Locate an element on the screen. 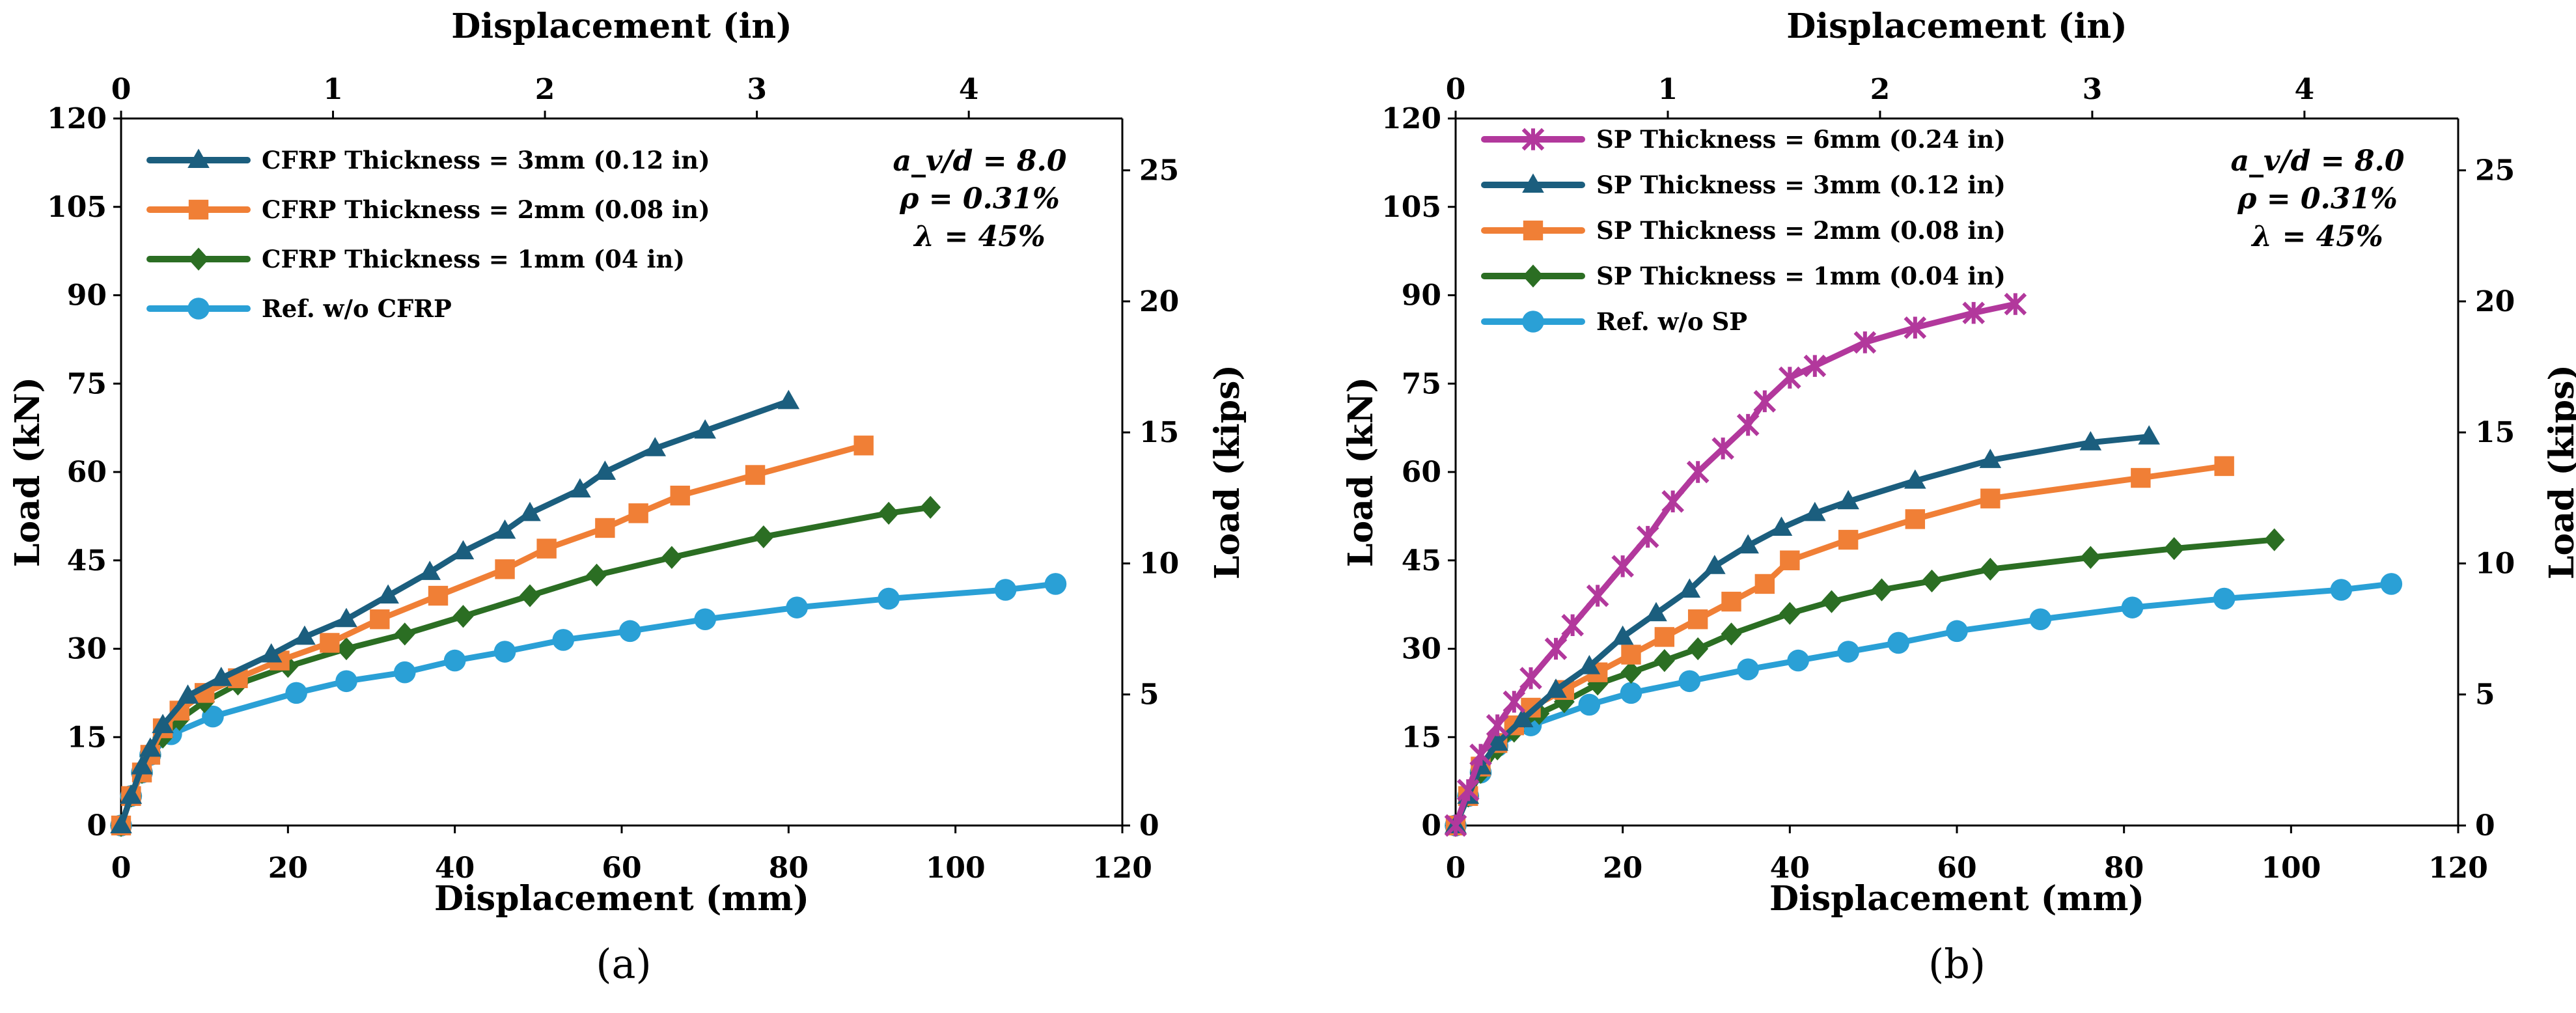  parameter-text: a_v/d = 8.0 is located at coordinates (2318, 161).